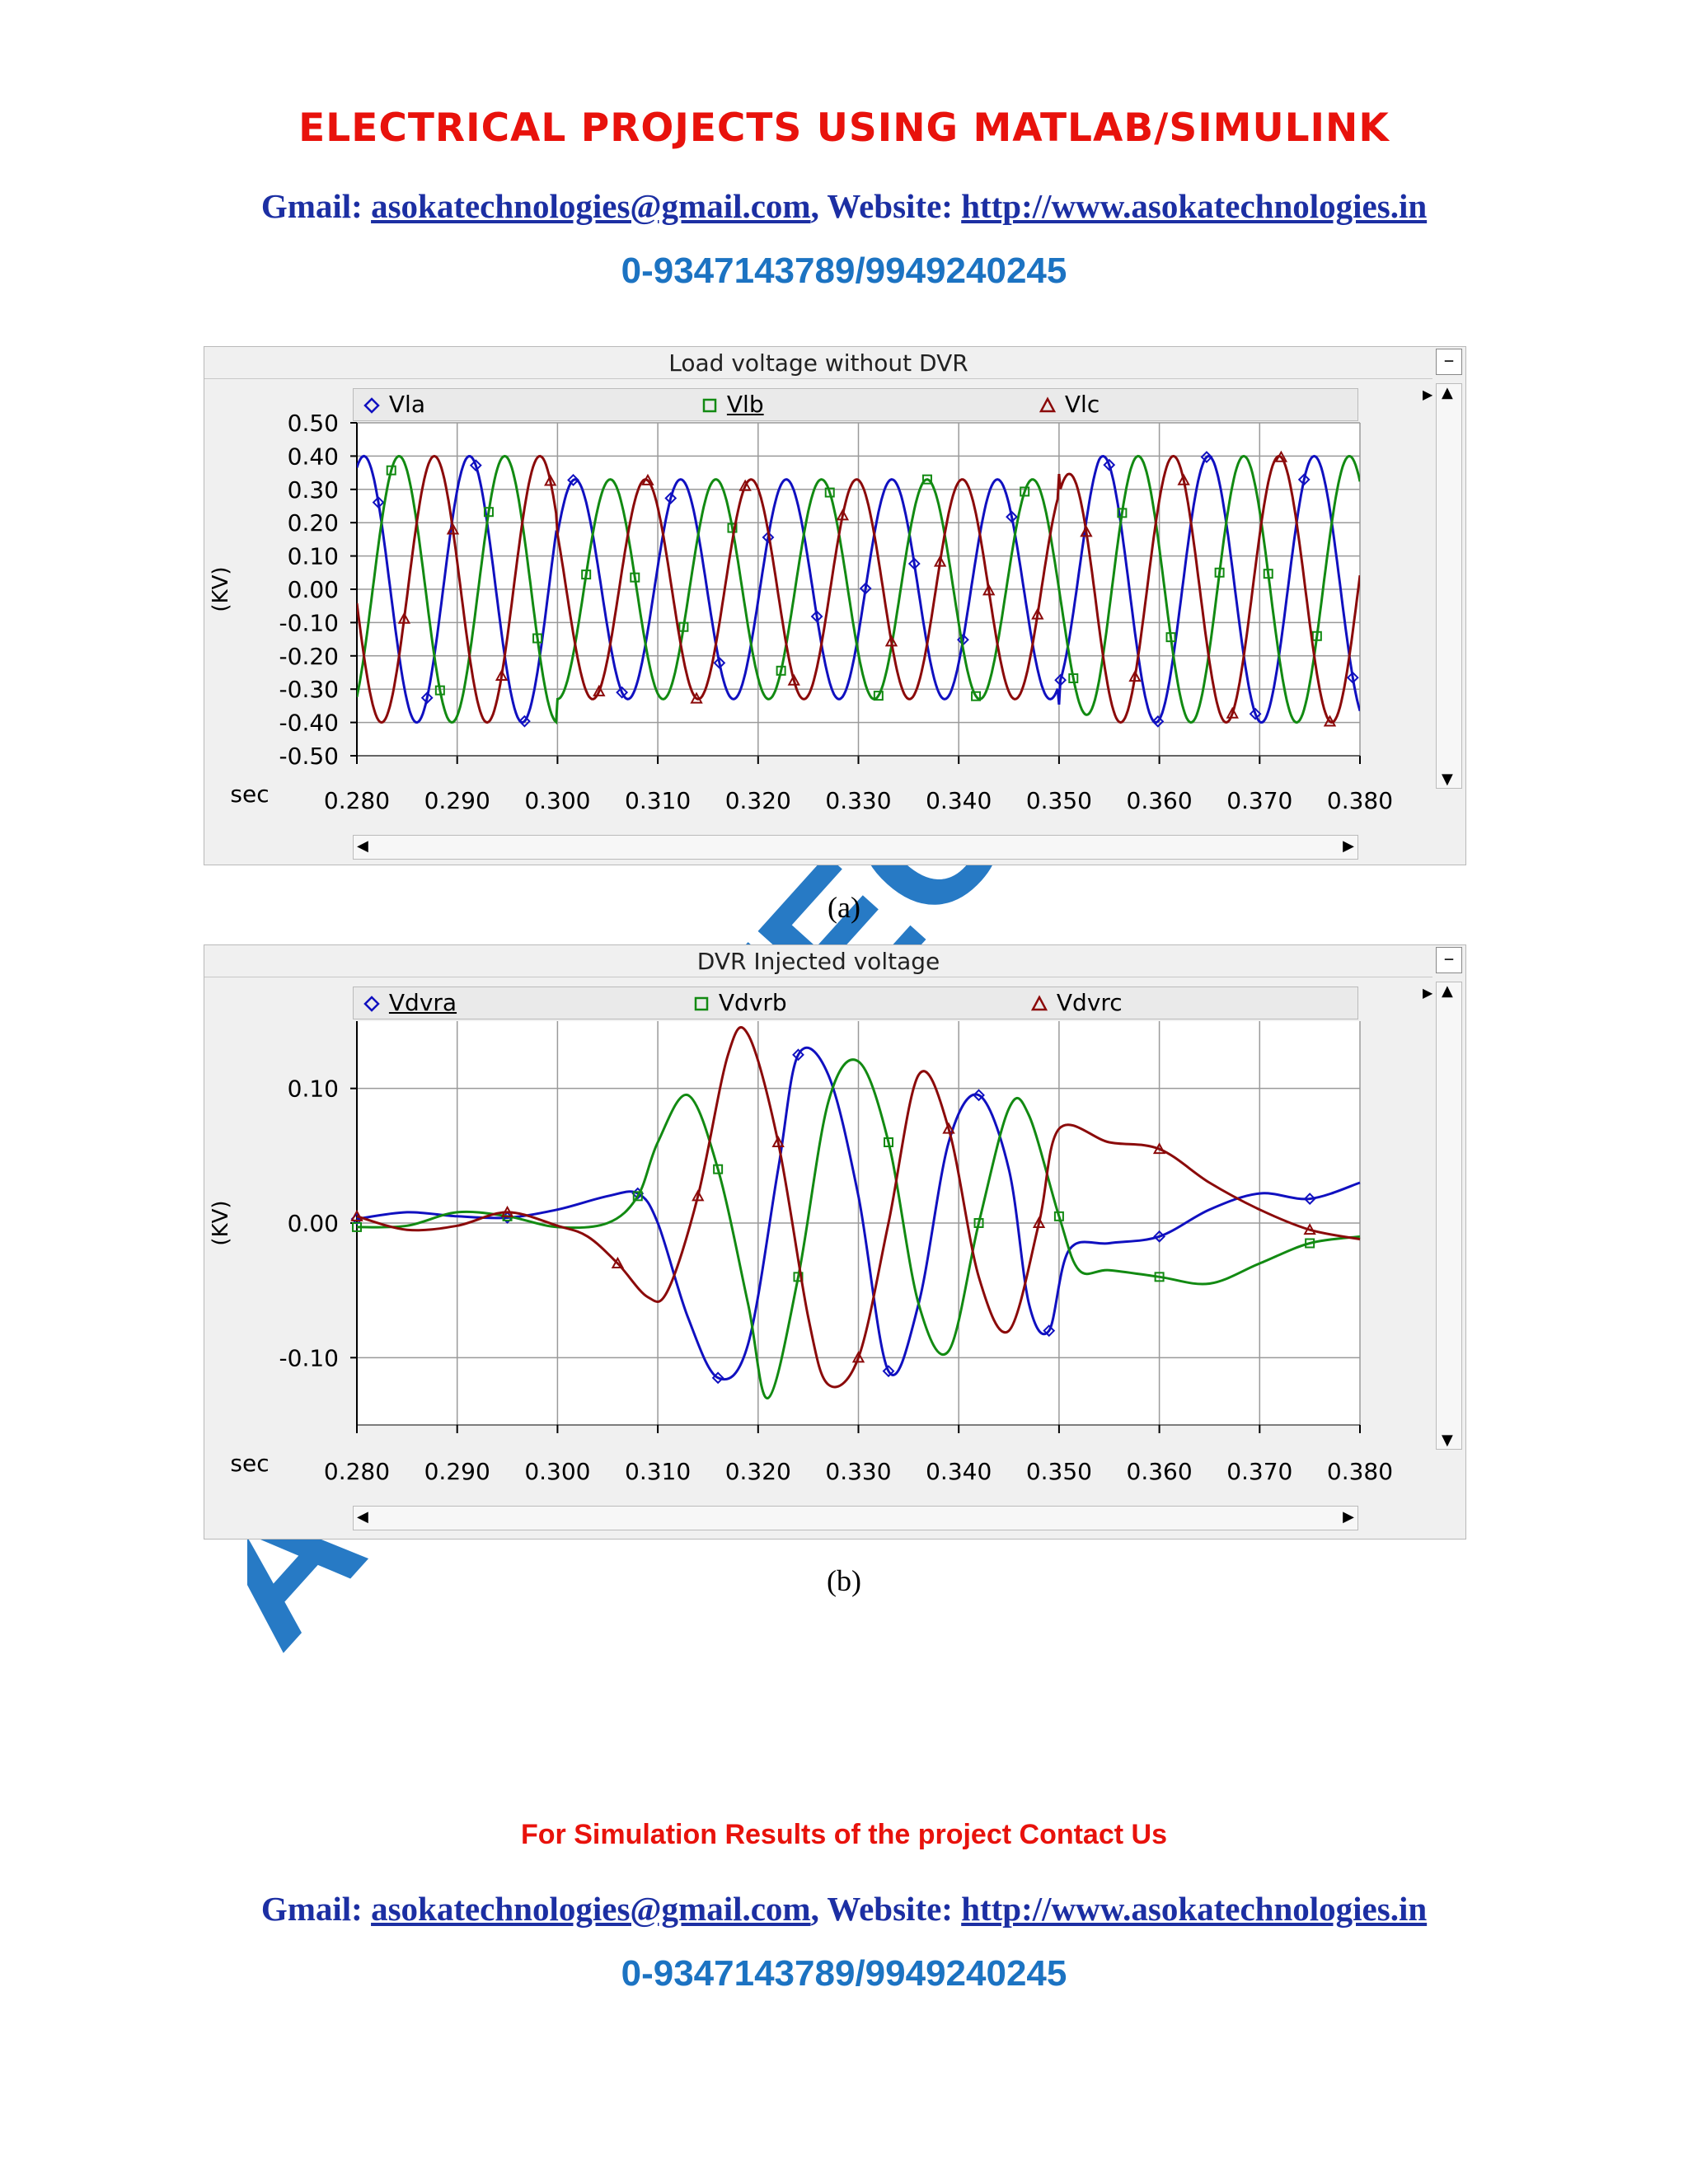 The height and width of the screenshot is (2184, 1688). Describe the element at coordinates (1160, 1471) in the screenshot. I see `x-tick-label: 0.360` at that location.